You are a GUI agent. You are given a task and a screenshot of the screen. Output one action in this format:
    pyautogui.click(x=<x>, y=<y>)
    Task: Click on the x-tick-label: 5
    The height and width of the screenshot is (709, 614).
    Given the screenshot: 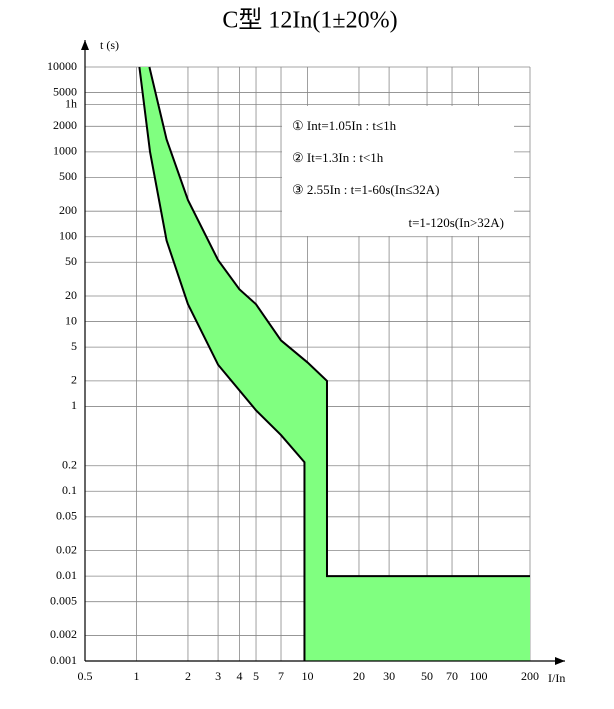 What is the action you would take?
    pyautogui.click(x=256, y=676)
    